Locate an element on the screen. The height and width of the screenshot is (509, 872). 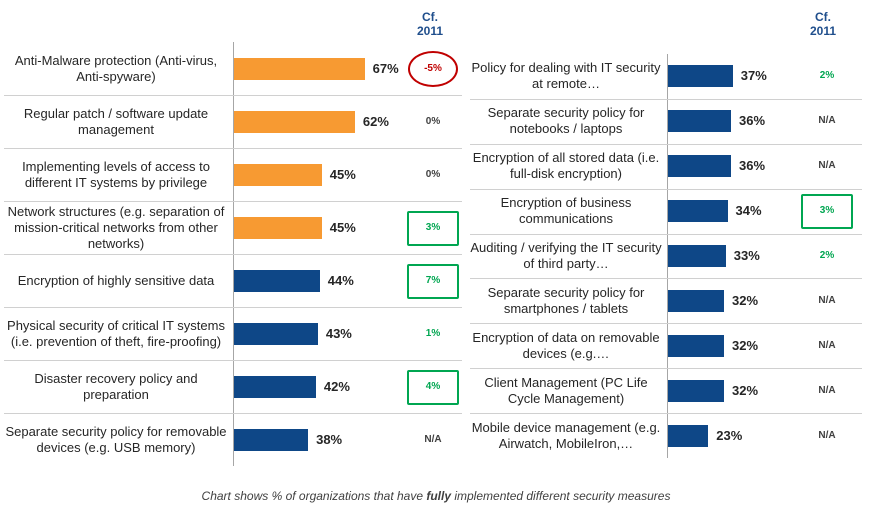
left-highlight-ellipse is located at coordinates (433, 69).